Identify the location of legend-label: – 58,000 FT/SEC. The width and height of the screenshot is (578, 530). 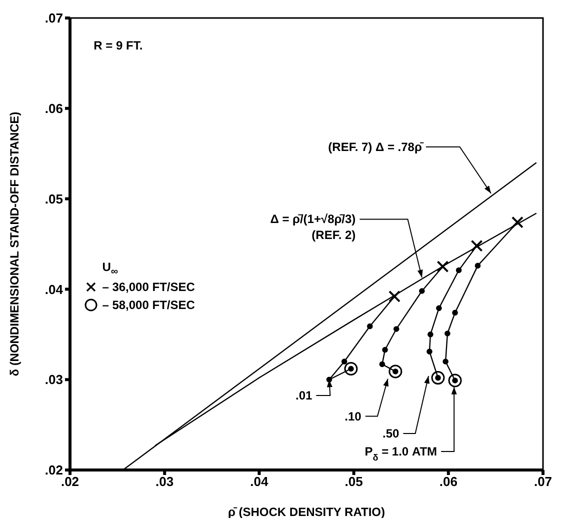
(148, 305).